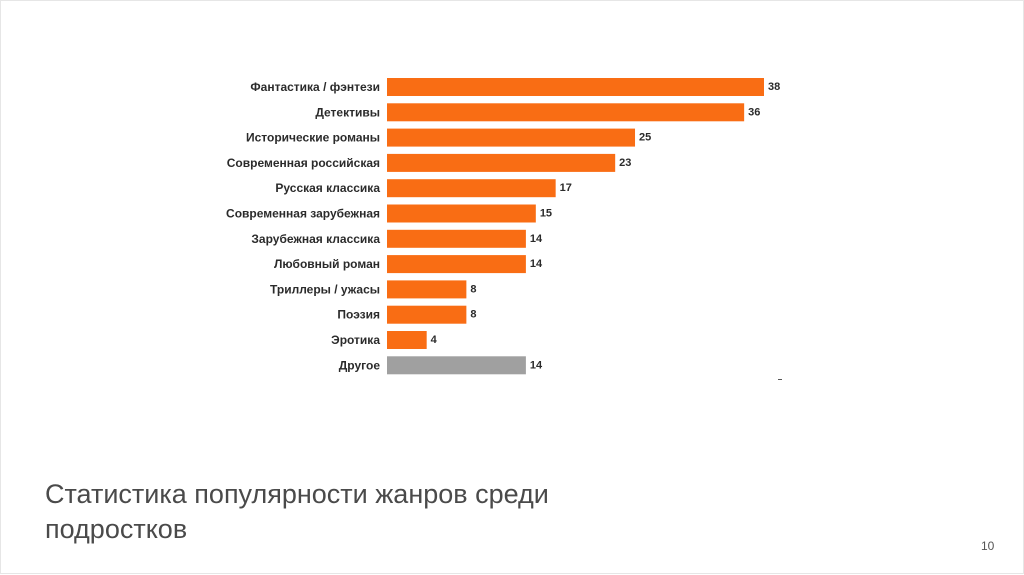 The height and width of the screenshot is (575, 1024). Describe the element at coordinates (360, 365) in the screenshot. I see `category-label: Другое` at that location.